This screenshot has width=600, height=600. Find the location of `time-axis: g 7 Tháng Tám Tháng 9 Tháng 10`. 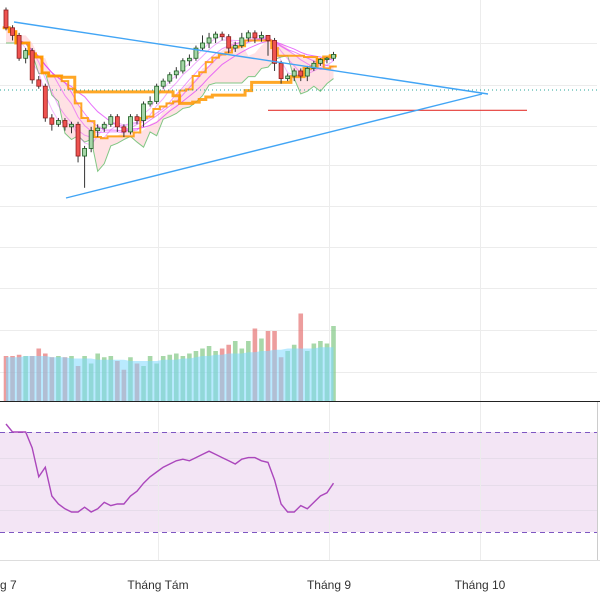

time-axis: g 7 Tháng Tám Tháng 9 Tháng 10 is located at coordinates (253, 585).